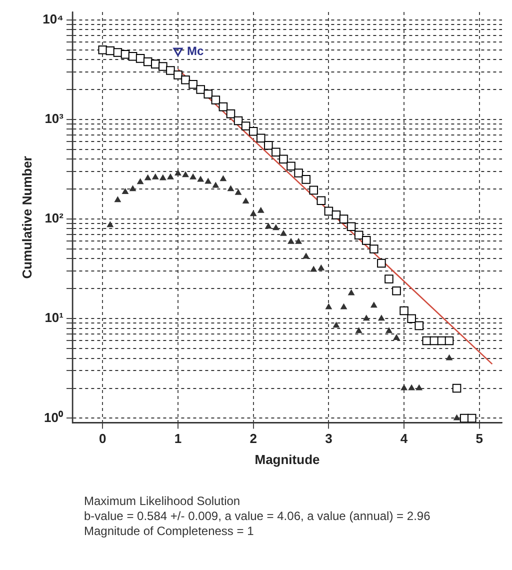 Image resolution: width=512 pixels, height=570 pixels. What do you see at coordinates (163, 501) in the screenshot?
I see `text: Maximum Likelihood Solution` at bounding box center [163, 501].